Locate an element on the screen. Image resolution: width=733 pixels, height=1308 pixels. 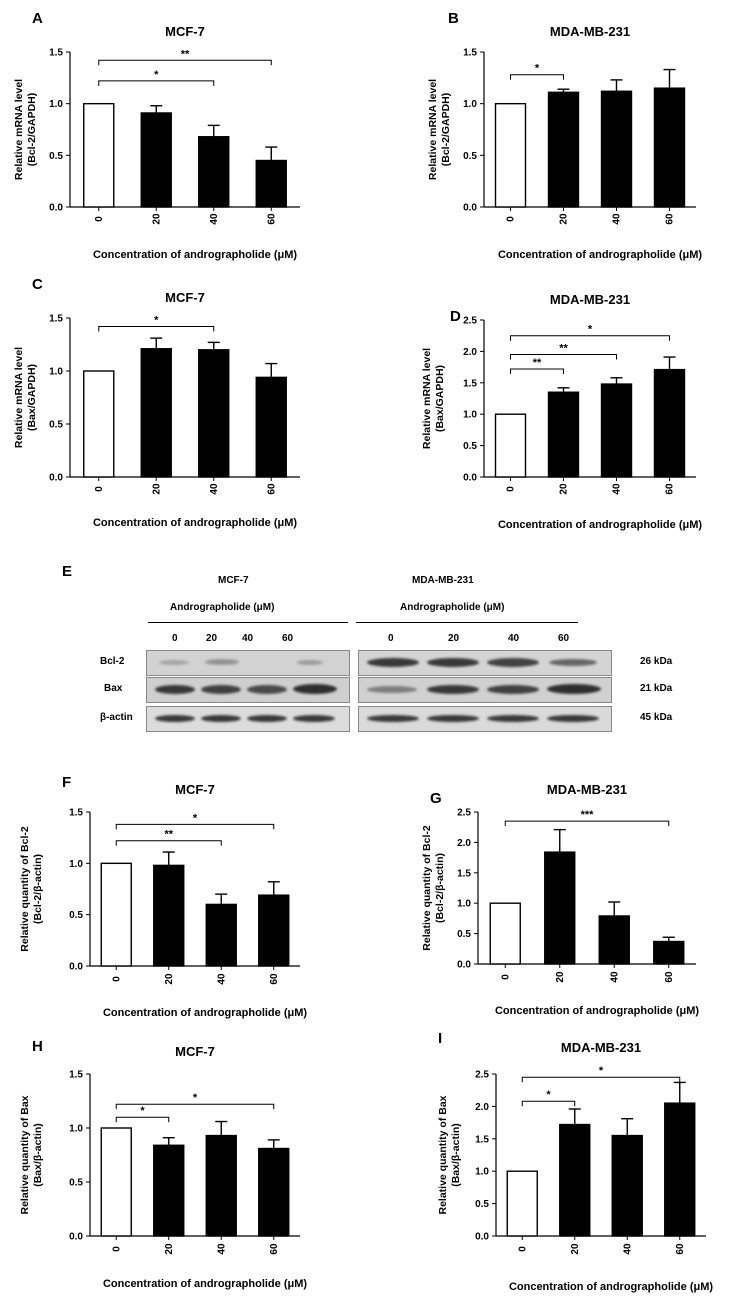
protein-label: Bcl-2 is located at coordinates (112, 661).